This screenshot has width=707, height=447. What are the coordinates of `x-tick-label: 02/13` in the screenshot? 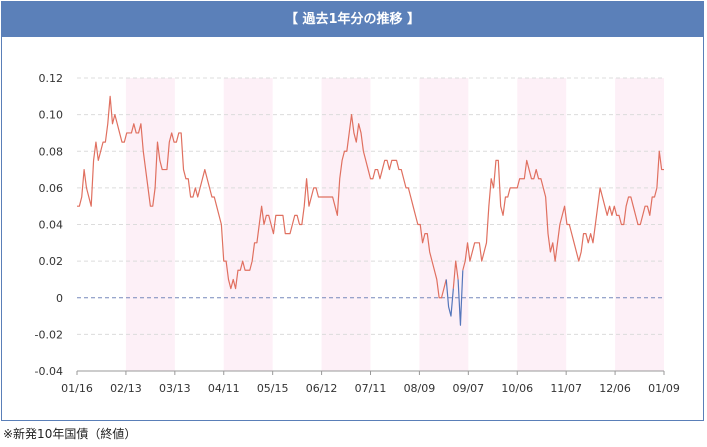 It's located at (126, 388).